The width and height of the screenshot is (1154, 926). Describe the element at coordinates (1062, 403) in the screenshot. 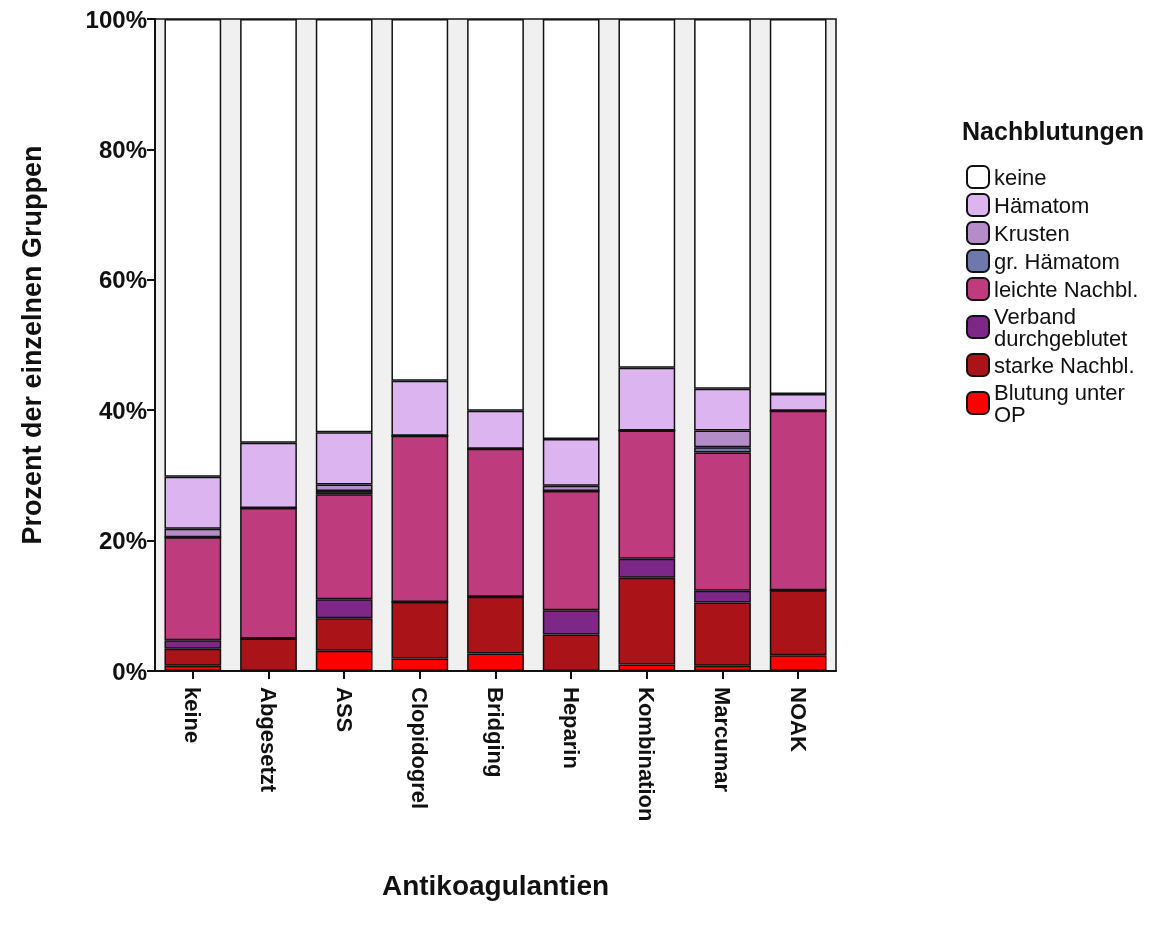

I see `legend-label: Blutung unter OP` at that location.